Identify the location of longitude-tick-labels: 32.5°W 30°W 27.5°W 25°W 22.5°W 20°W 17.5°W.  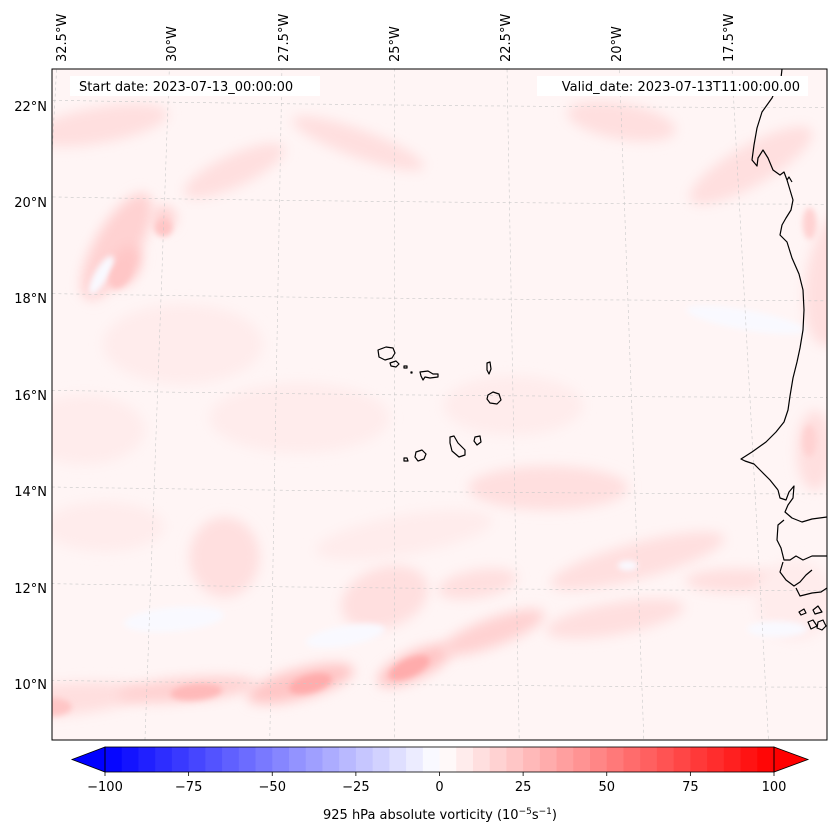
(396, 38).